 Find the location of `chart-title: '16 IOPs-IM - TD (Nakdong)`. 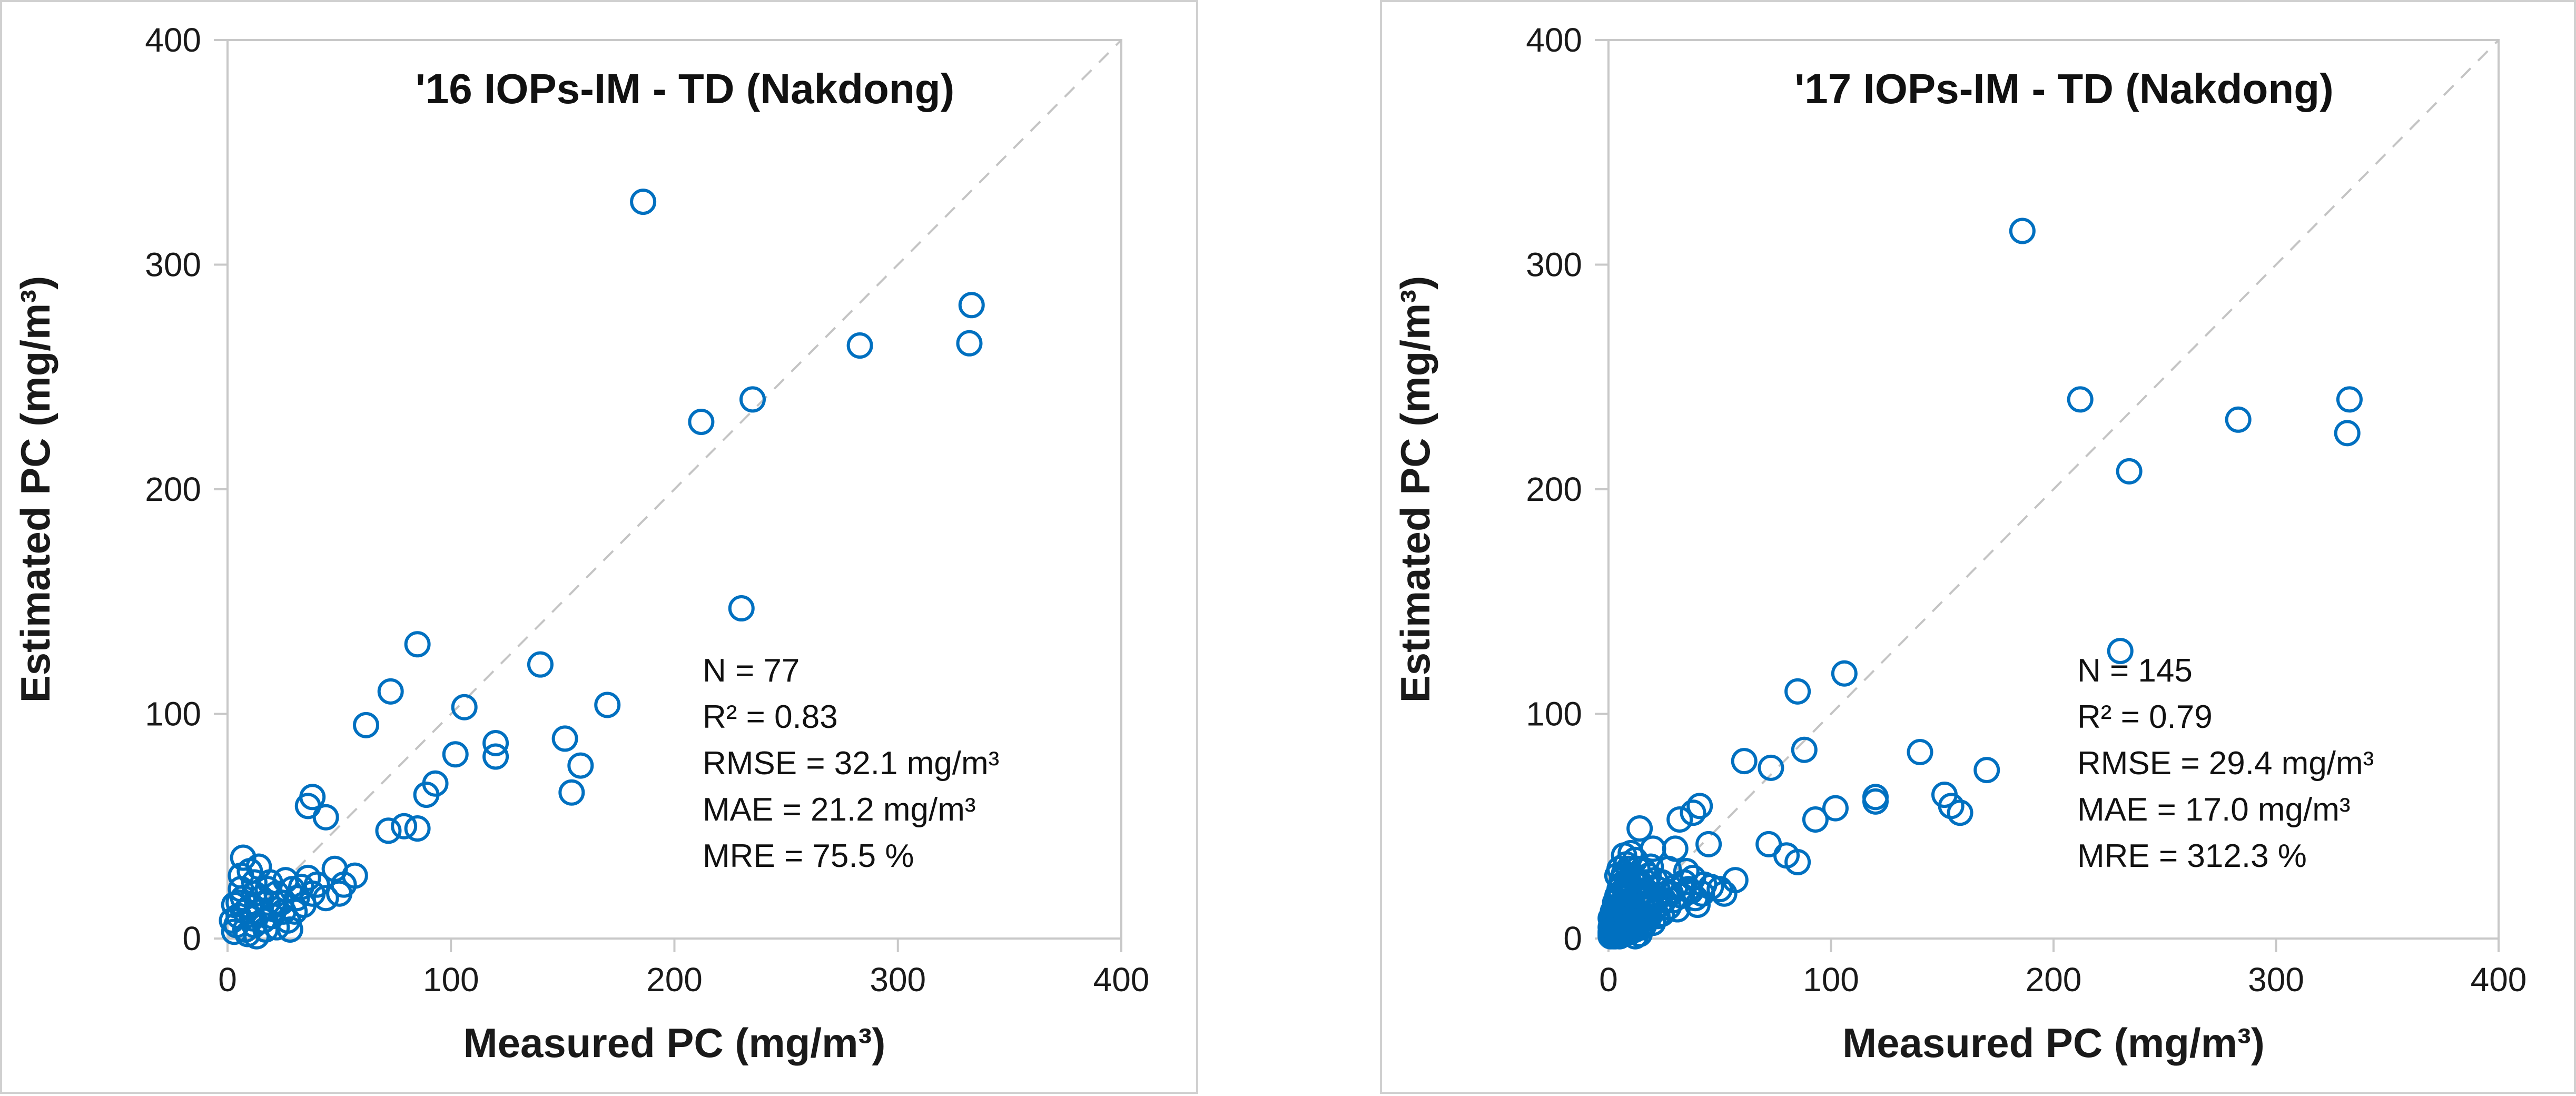

chart-title: '16 IOPs-IM - TD (Nakdong) is located at coordinates (685, 88).